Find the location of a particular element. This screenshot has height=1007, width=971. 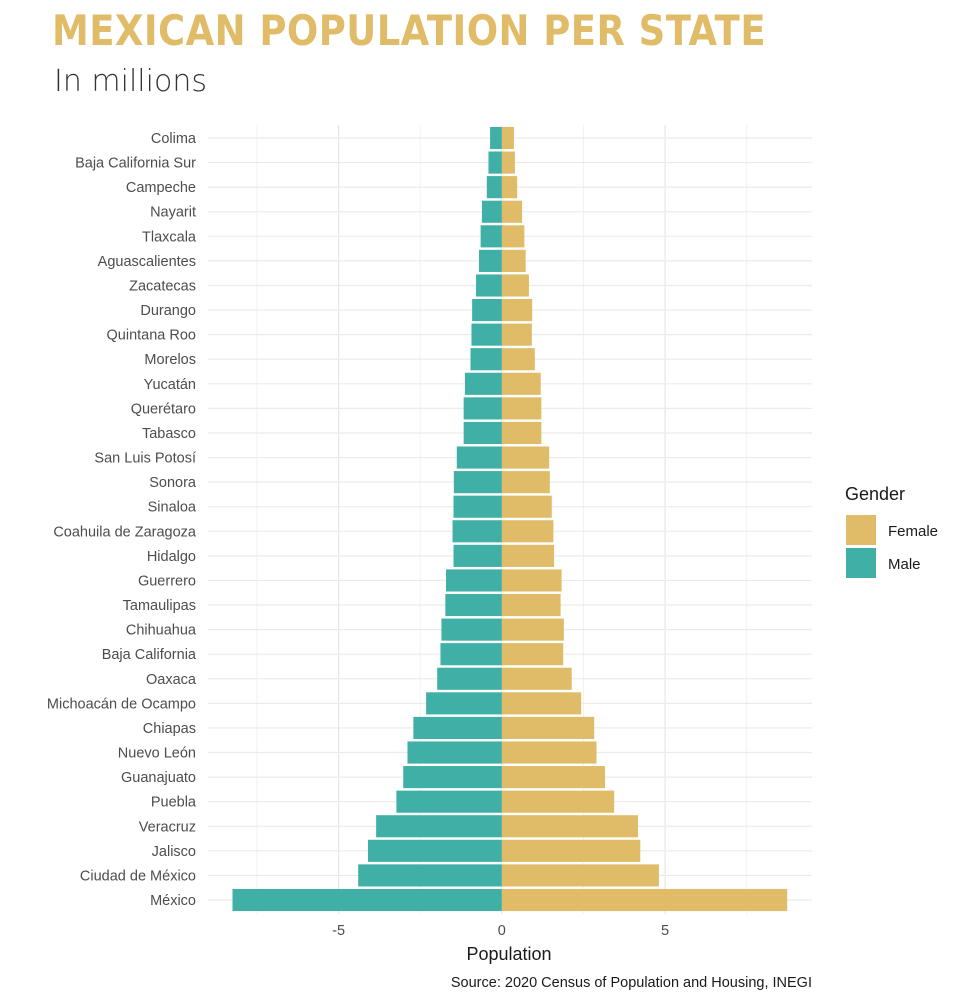

x-axis-title: Population is located at coordinates (508, 954).